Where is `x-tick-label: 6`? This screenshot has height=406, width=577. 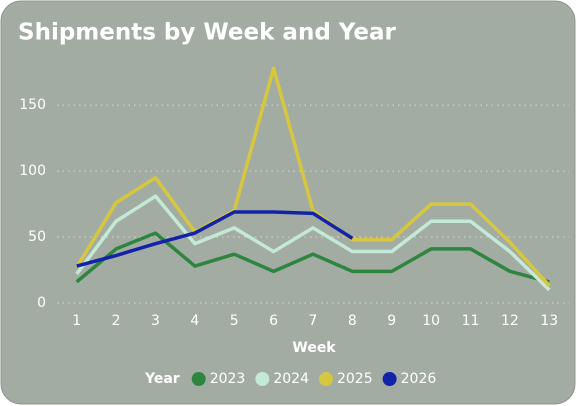
x-tick-label: 6 is located at coordinates (273, 321).